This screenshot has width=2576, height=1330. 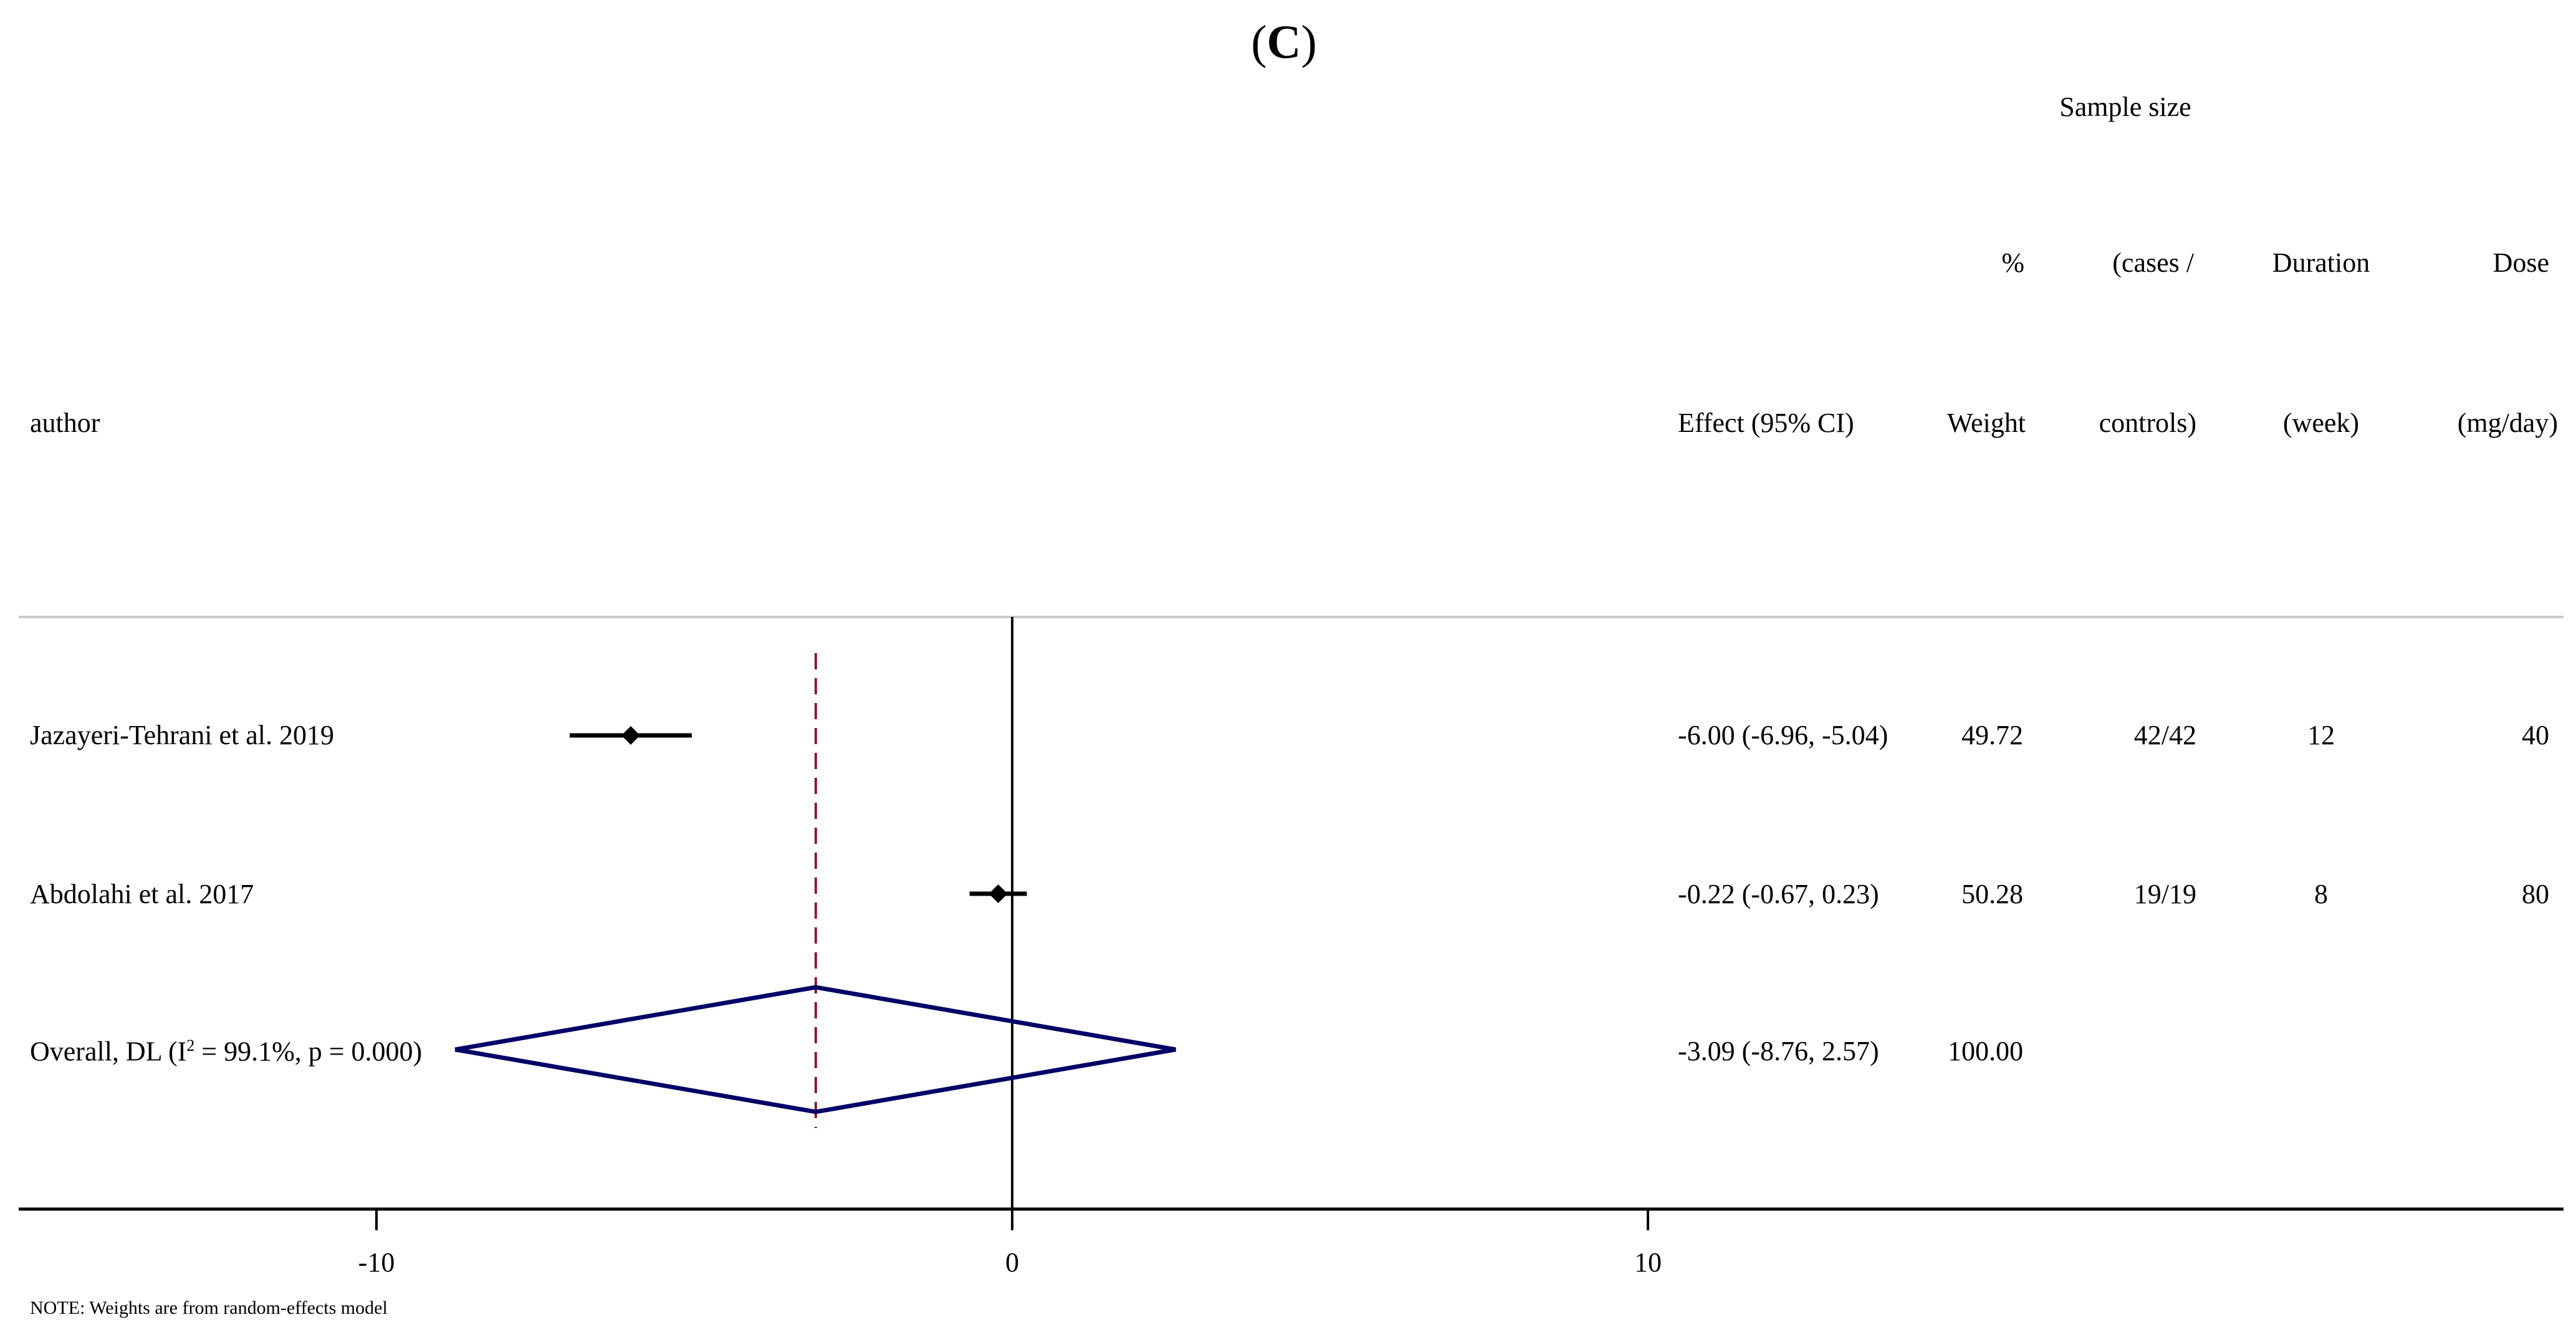 I want to click on overall-label: Overall, DL (I2 = 99.1%, p = 0.000), so click(x=226, y=1052).